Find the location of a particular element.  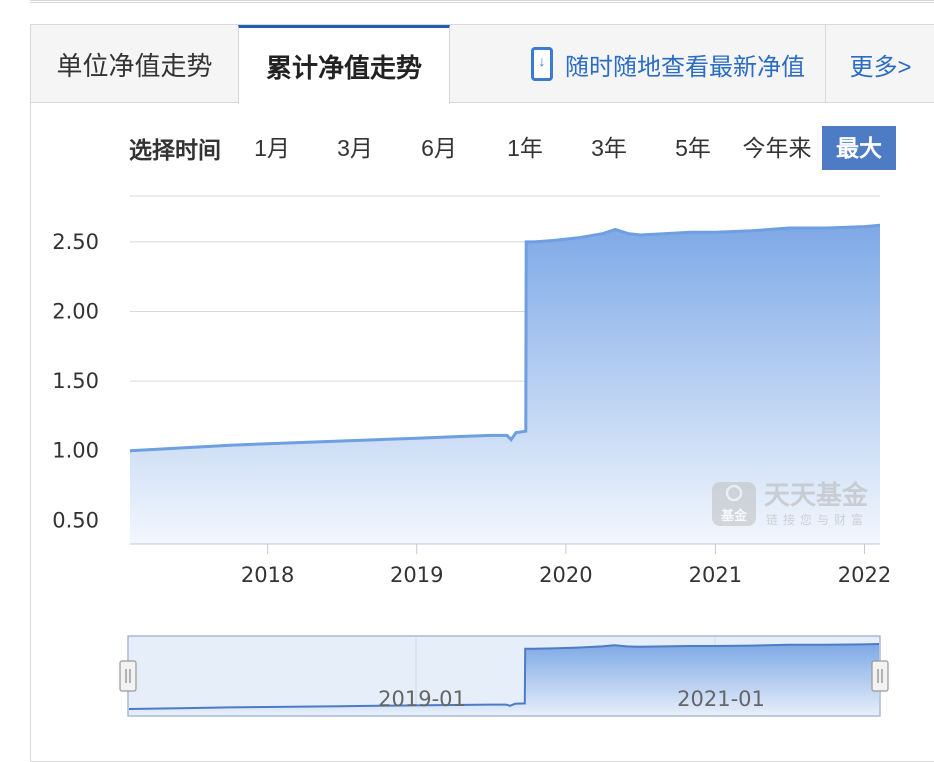

y-tick-label: 0.50 is located at coordinates (75, 520).